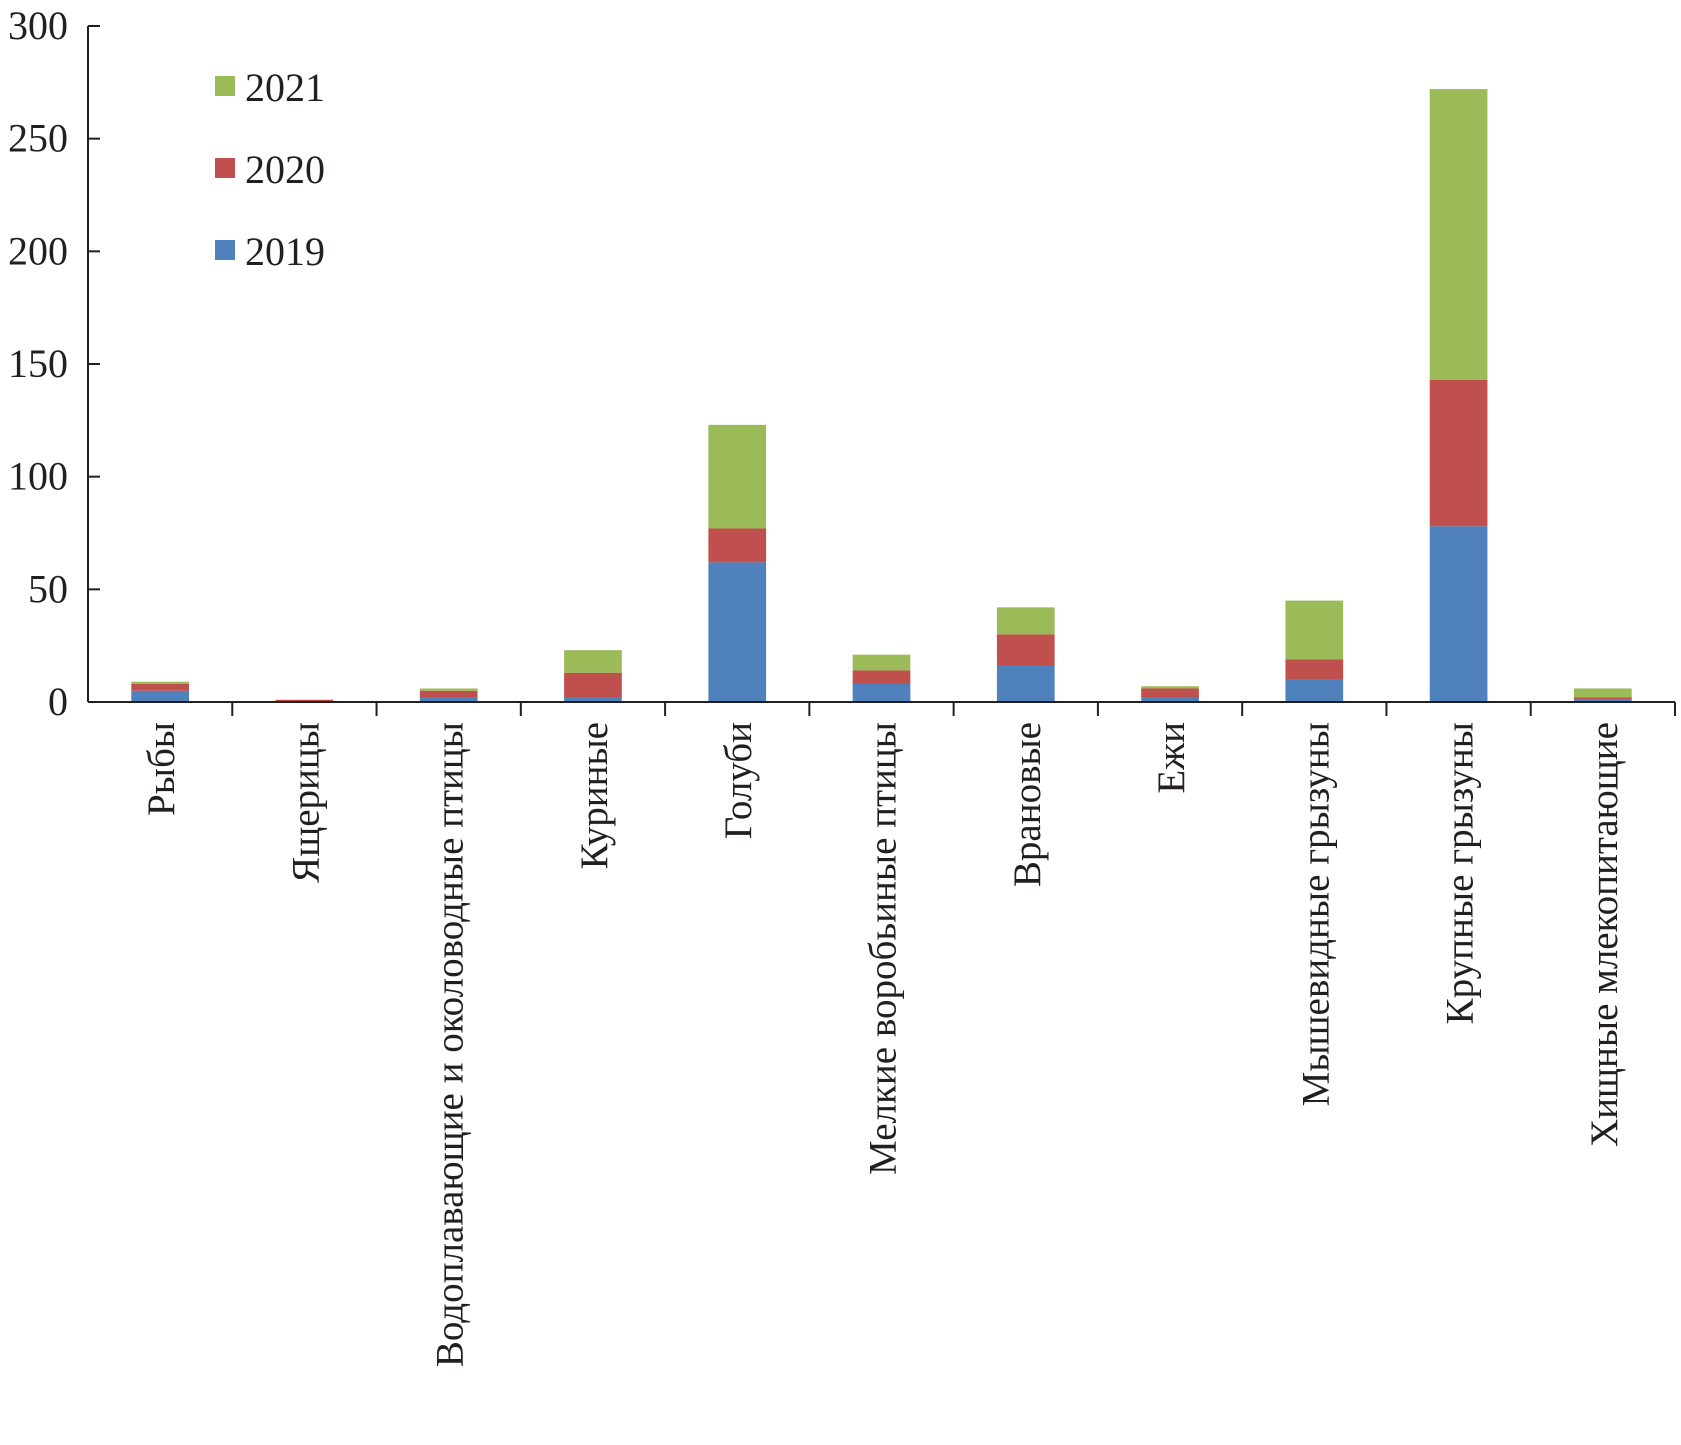 The width and height of the screenshot is (1681, 1445). What do you see at coordinates (1027, 804) in the screenshot?
I see `x-category-label: Врановые` at bounding box center [1027, 804].